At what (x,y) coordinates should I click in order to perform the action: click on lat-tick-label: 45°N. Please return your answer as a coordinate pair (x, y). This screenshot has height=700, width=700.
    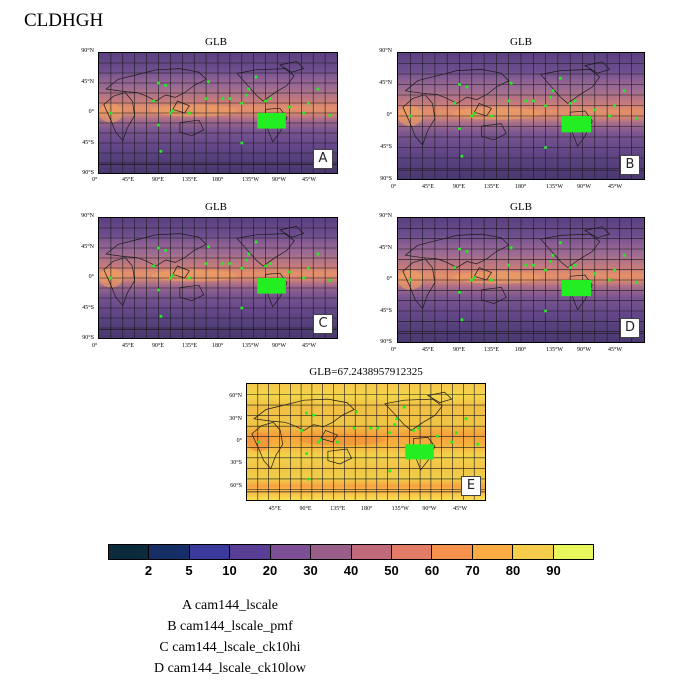
    Looking at the image, I should click on (87, 81).